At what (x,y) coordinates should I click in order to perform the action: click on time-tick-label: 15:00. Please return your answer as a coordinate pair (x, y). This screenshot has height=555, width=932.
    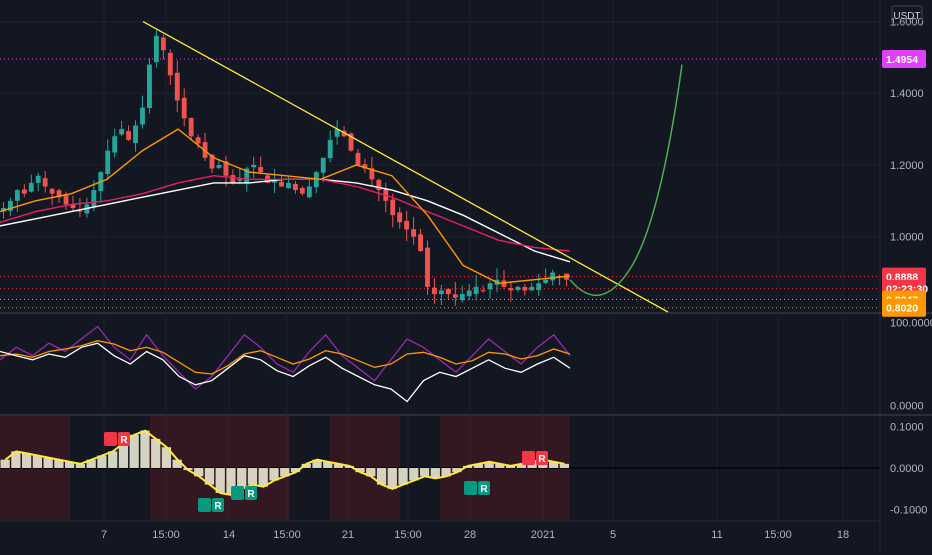
    Looking at the image, I should click on (166, 535).